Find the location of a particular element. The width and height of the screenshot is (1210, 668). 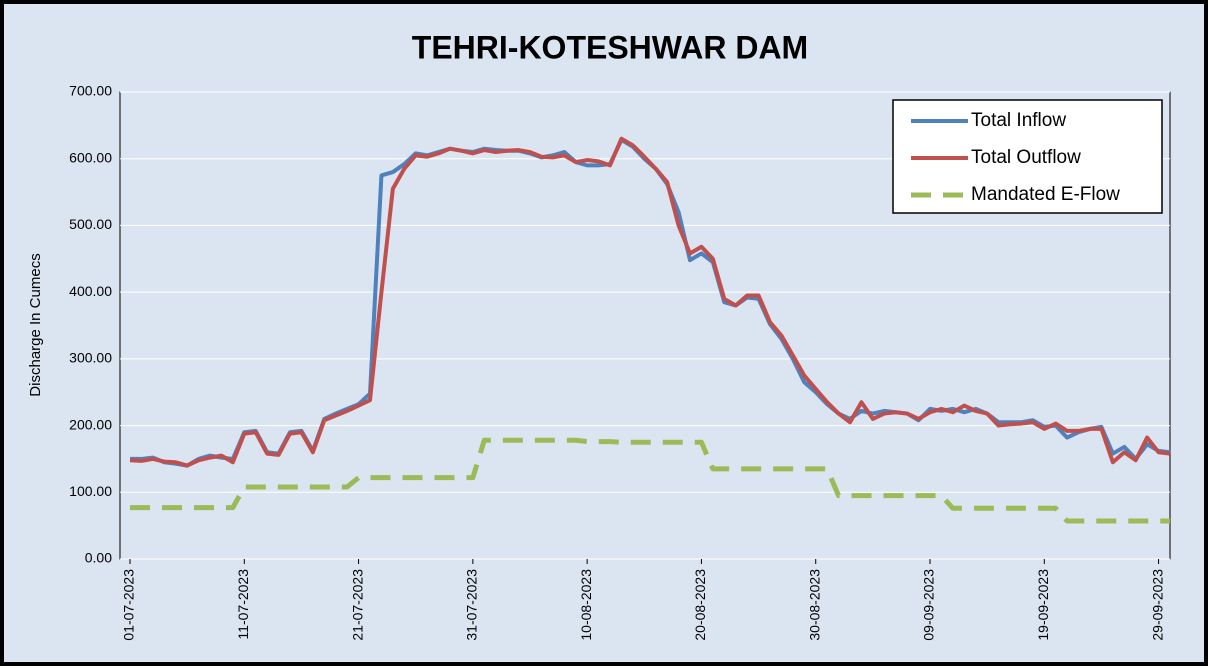

x-tick-label: 19-09-2023 is located at coordinates (1043, 605).